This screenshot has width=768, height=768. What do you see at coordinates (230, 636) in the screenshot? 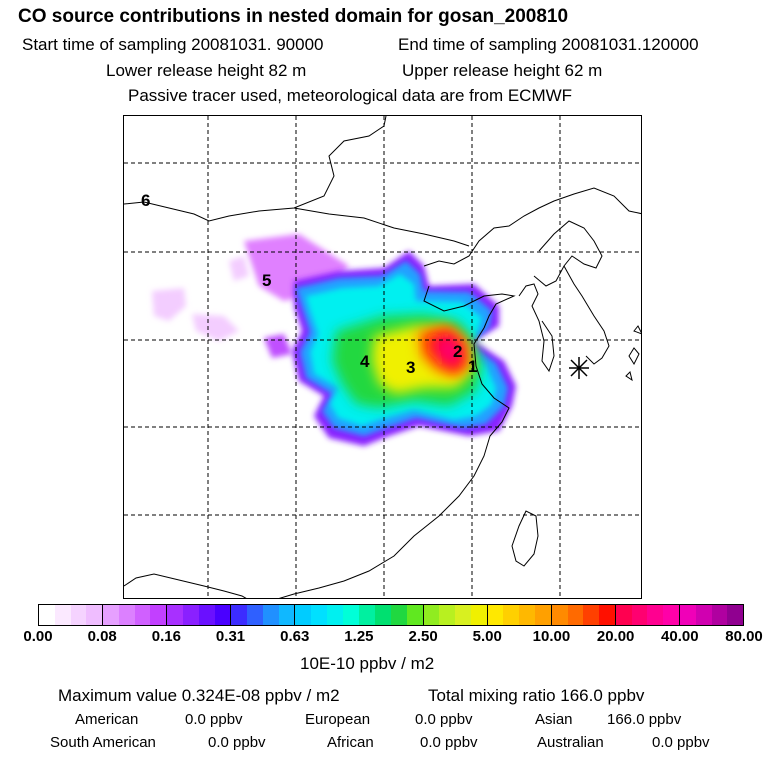
I see `color-scale-tick-label: 0.31` at bounding box center [230, 636].